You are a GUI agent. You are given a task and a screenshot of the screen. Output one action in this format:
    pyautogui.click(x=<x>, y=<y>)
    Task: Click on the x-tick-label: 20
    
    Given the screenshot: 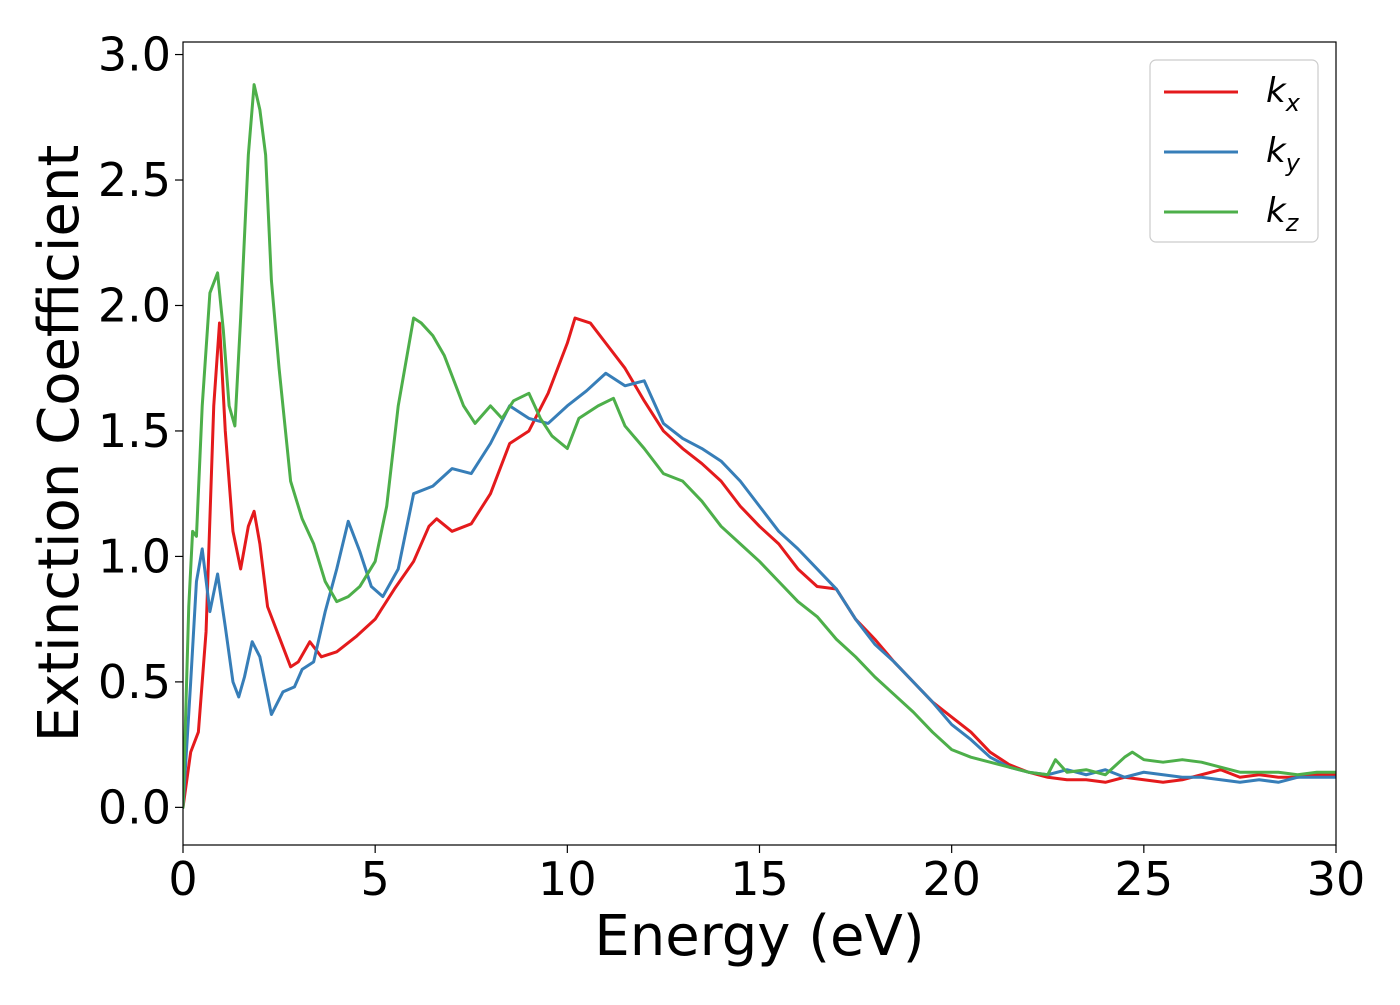 What is the action you would take?
    pyautogui.click(x=951, y=879)
    